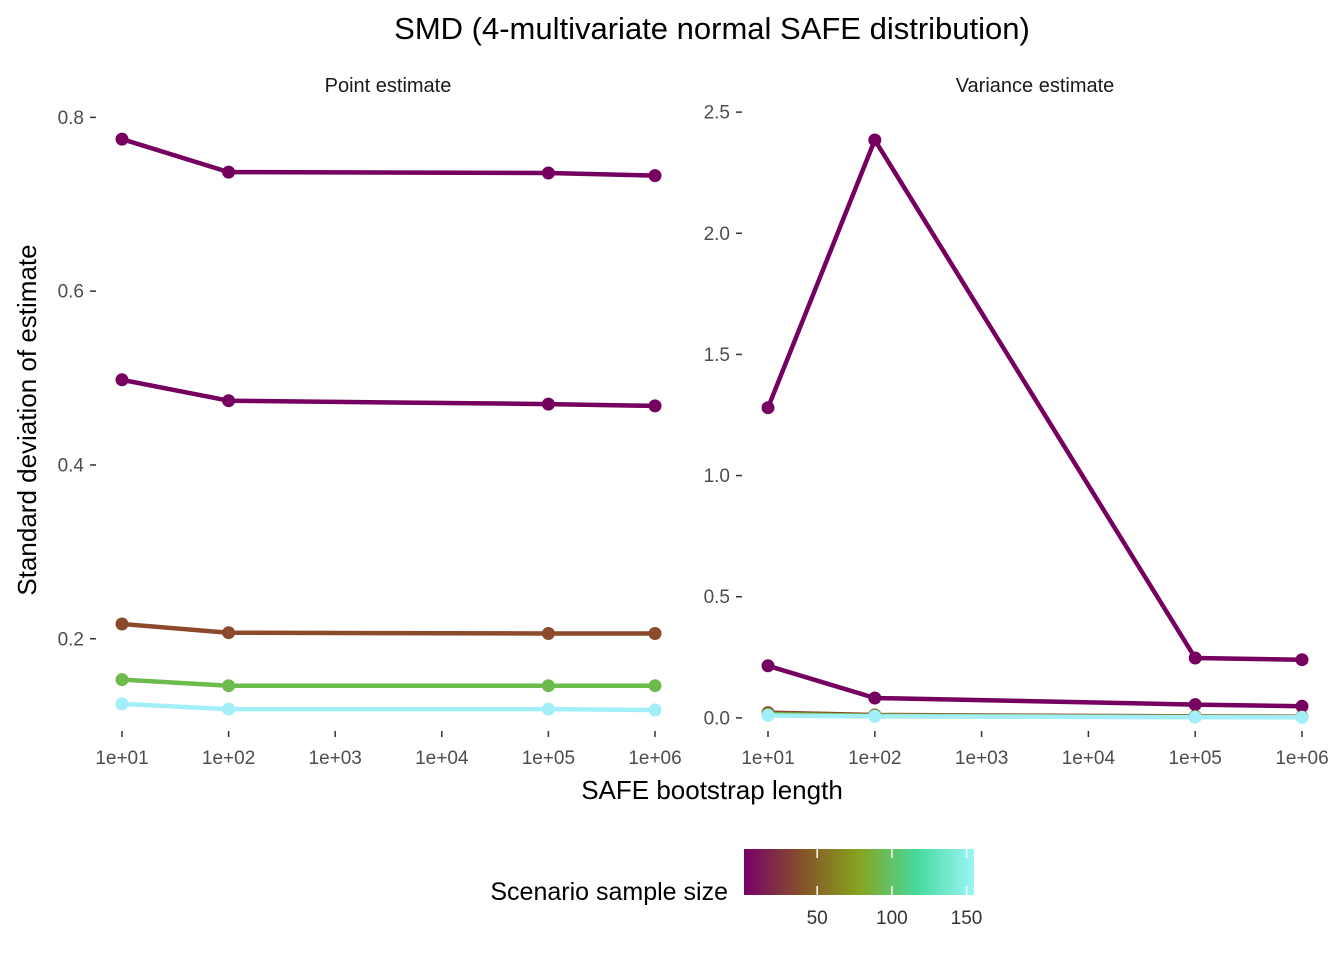  What do you see at coordinates (717, 597) in the screenshot?
I see `y-tick-label: 0.5` at bounding box center [717, 597].